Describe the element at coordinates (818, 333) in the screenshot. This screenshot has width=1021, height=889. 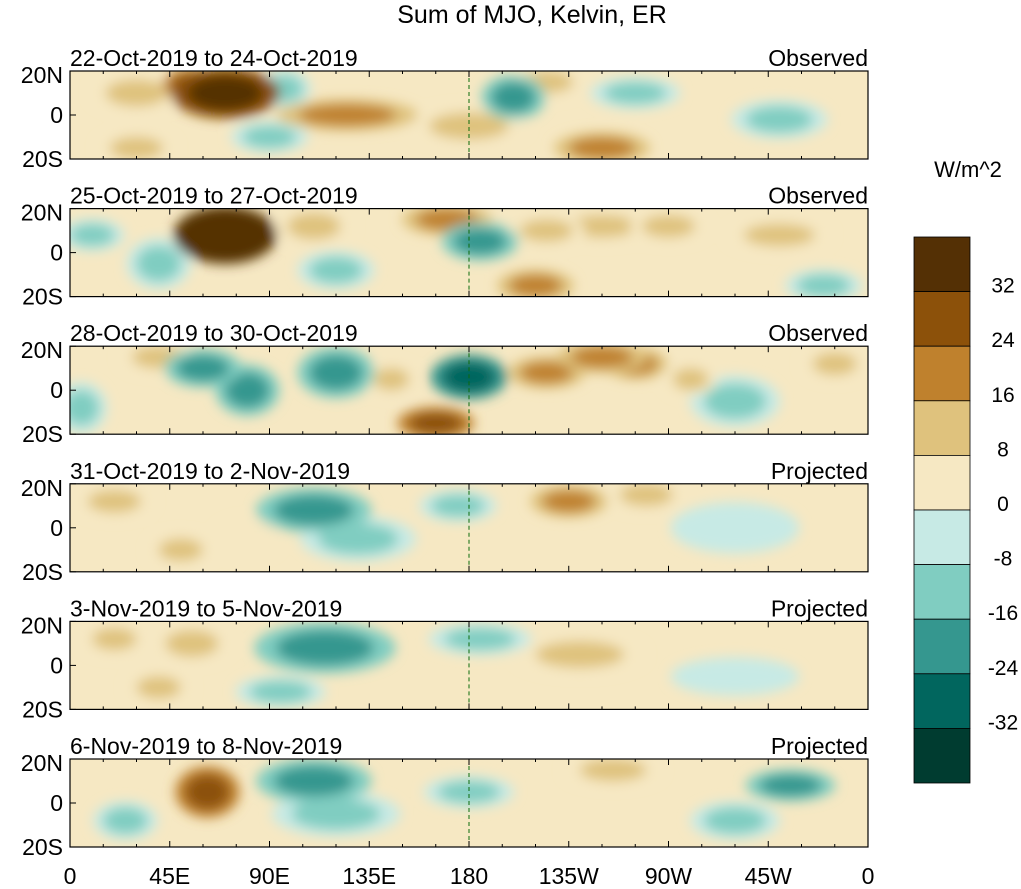
I see `panel-type-label: Observed` at that location.